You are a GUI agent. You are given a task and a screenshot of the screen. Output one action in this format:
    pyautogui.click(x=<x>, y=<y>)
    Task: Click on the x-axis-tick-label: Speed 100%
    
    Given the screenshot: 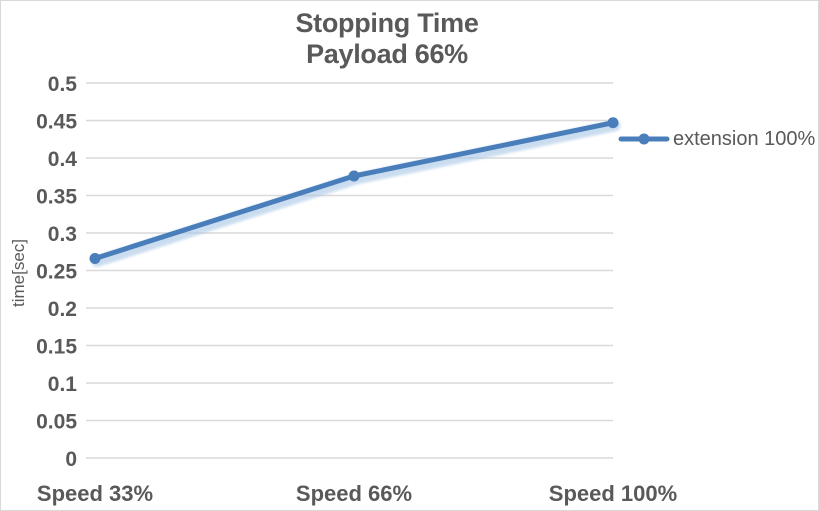 What is the action you would take?
    pyautogui.click(x=613, y=493)
    